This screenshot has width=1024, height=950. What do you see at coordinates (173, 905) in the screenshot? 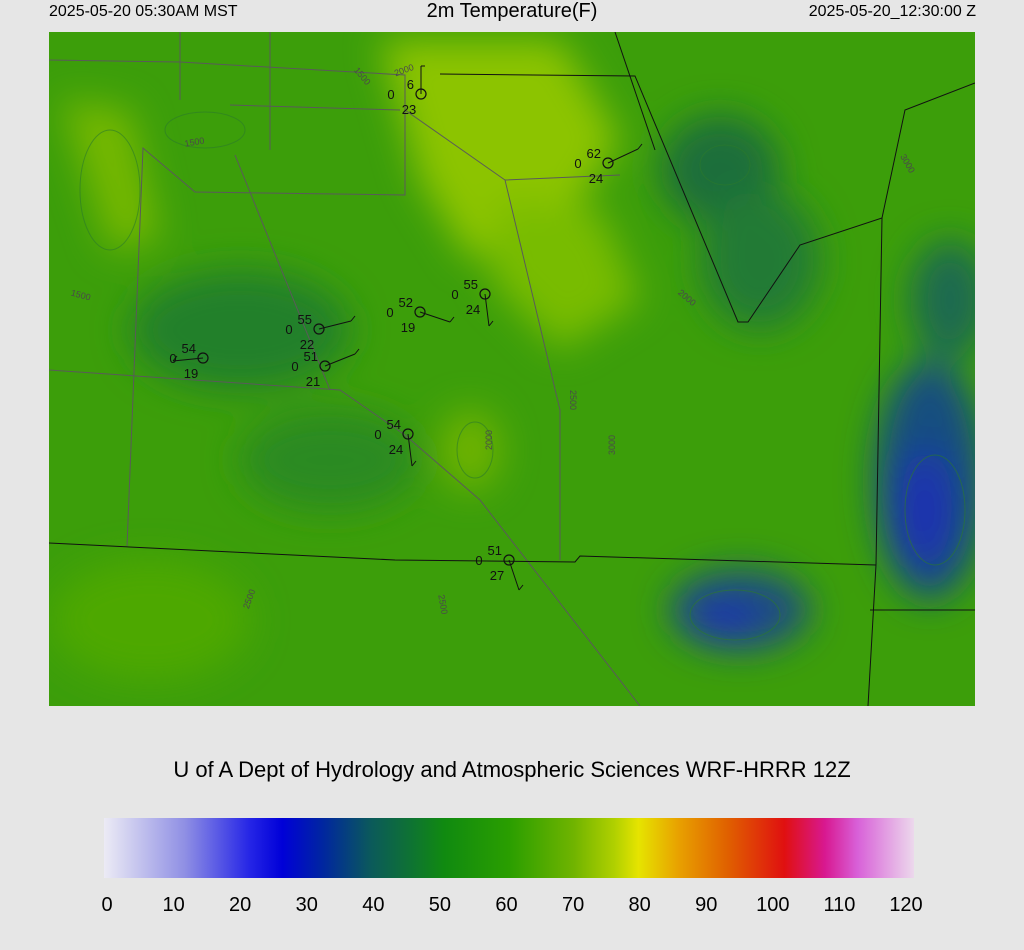
I see `colorbar-tick-label: 10` at bounding box center [173, 905].